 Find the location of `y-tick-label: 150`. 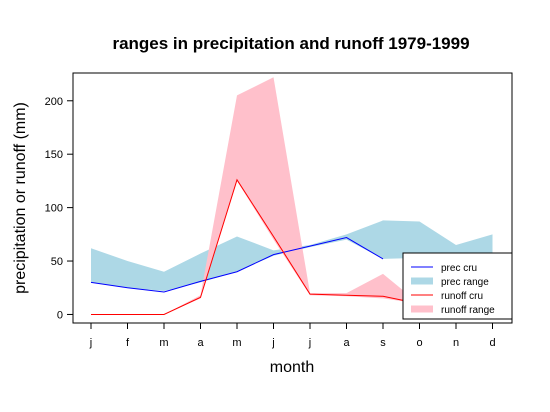

y-tick-label: 150 is located at coordinates (54, 155).